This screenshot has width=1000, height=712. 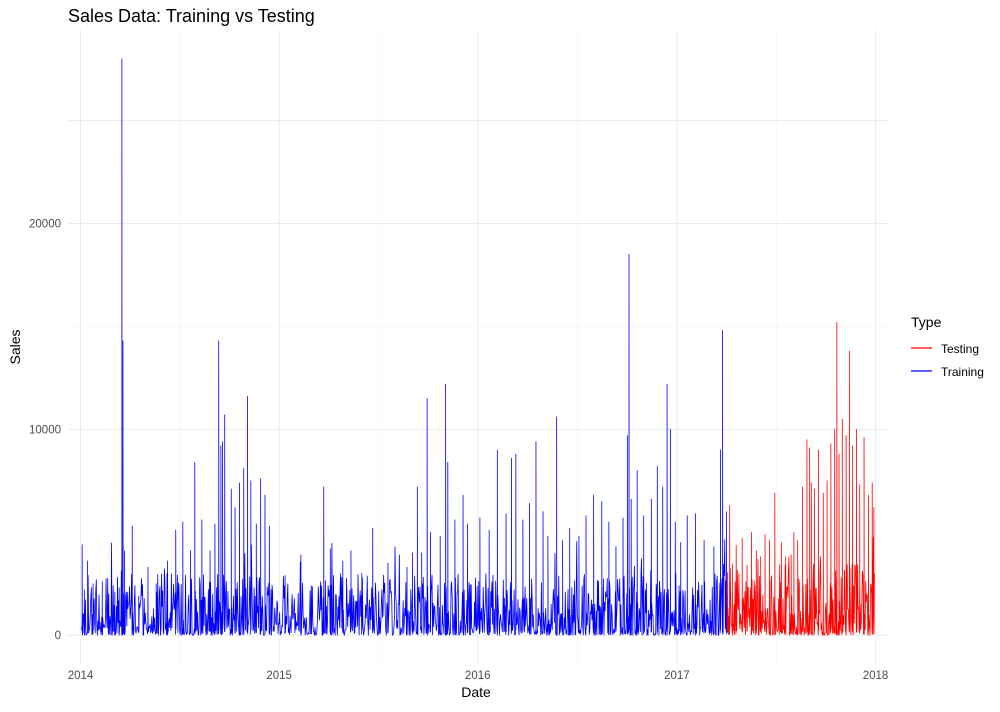 What do you see at coordinates (926, 322) in the screenshot?
I see `legend-title: Type` at bounding box center [926, 322].